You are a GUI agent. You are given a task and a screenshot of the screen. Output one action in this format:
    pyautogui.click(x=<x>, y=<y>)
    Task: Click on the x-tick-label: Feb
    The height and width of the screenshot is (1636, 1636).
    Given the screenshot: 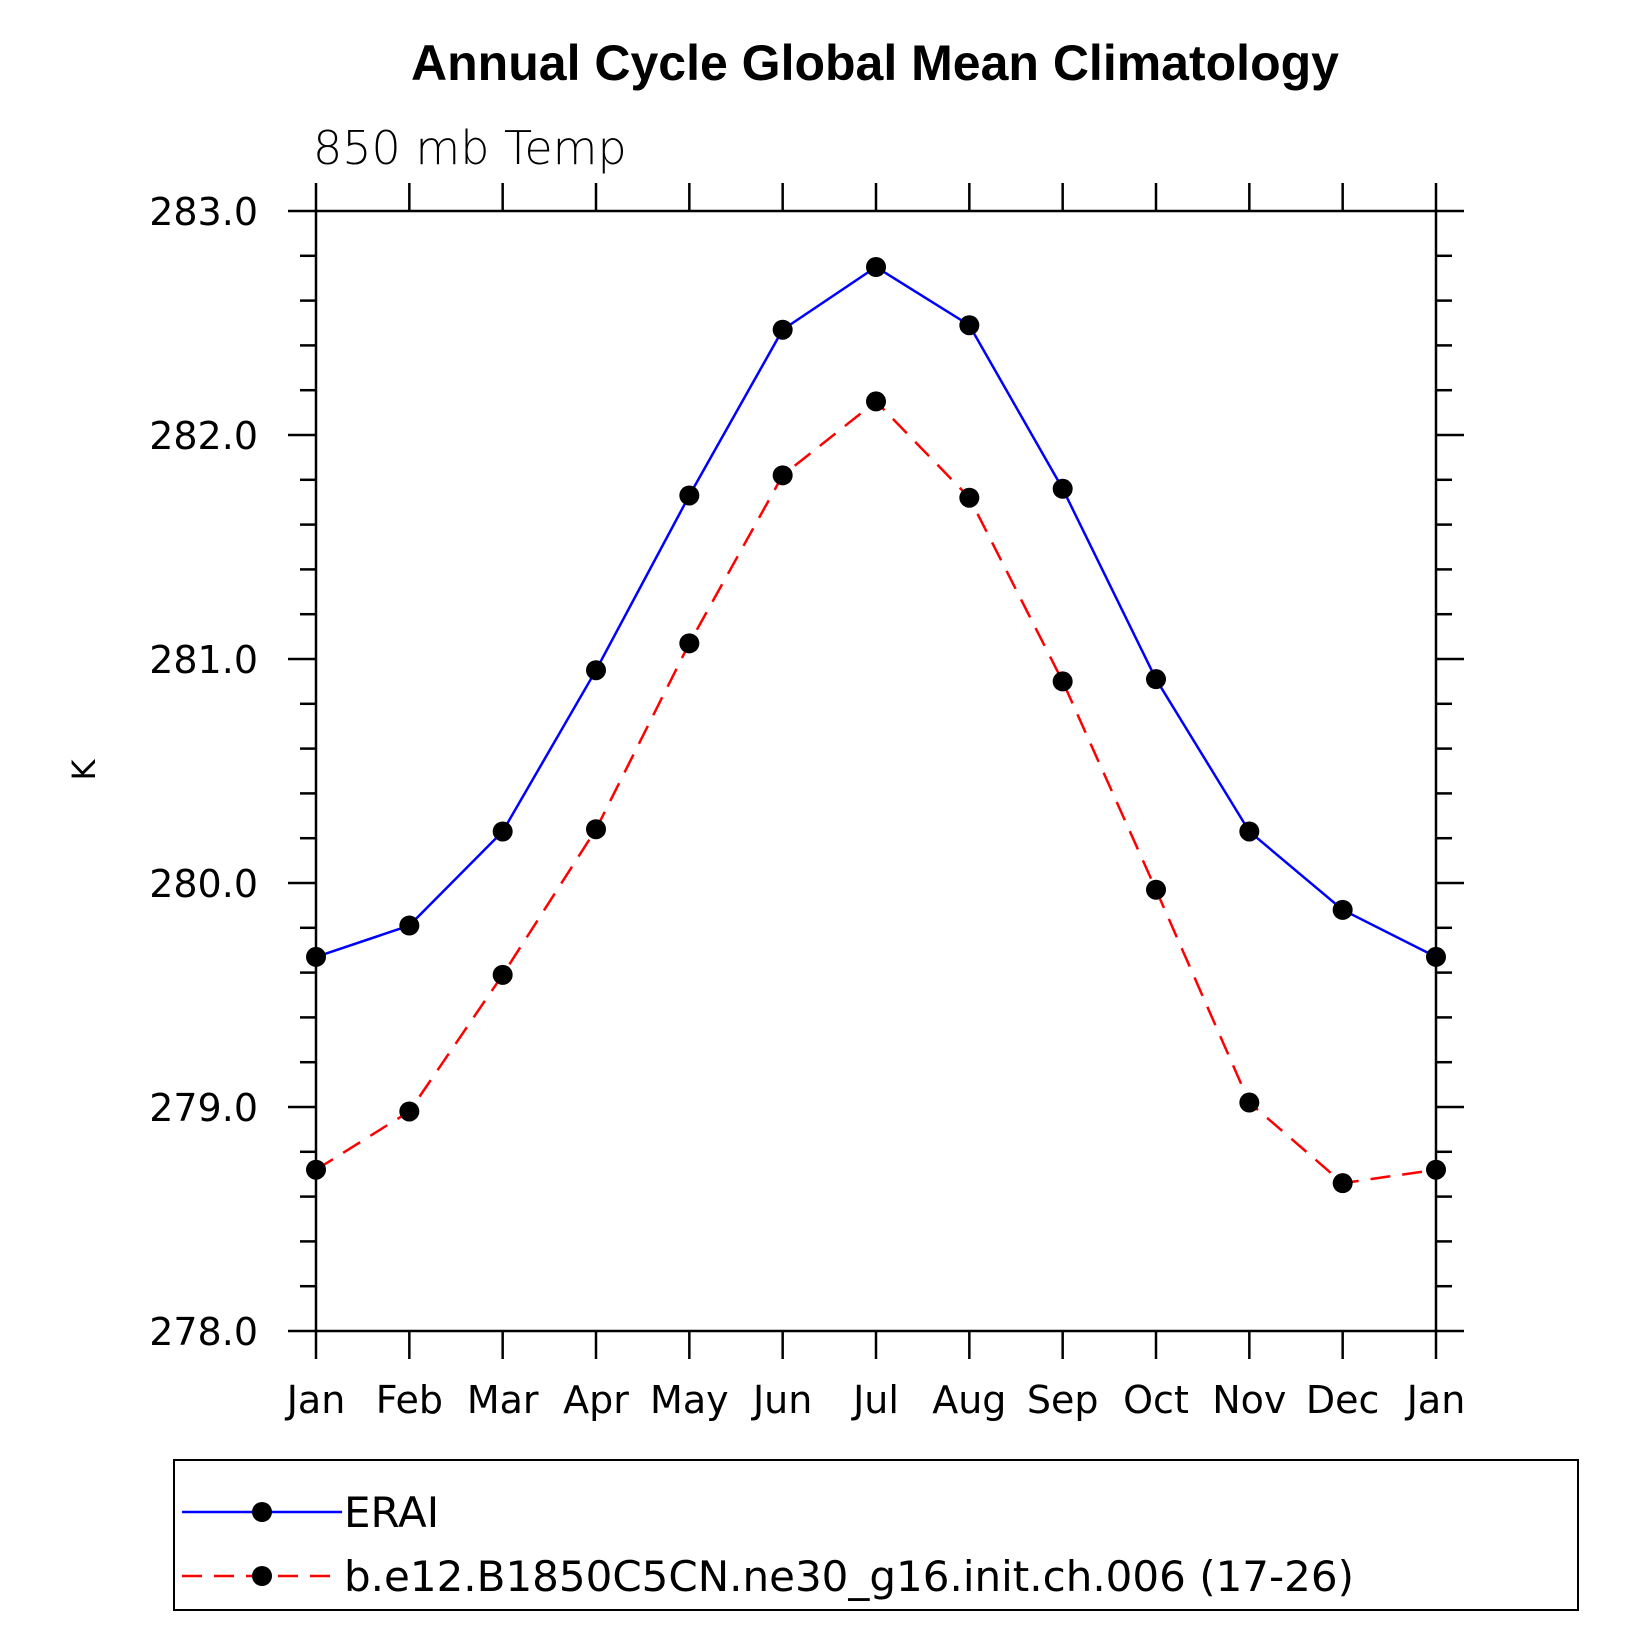 What is the action you would take?
    pyautogui.click(x=409, y=1400)
    